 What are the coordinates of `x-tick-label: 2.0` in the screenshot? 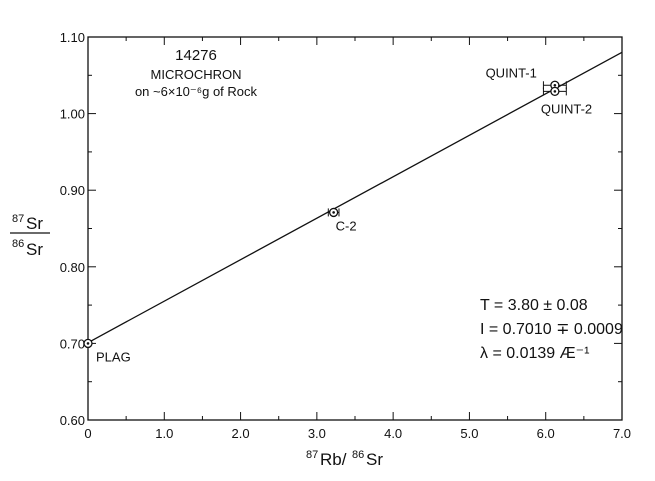 It's located at (241, 433).